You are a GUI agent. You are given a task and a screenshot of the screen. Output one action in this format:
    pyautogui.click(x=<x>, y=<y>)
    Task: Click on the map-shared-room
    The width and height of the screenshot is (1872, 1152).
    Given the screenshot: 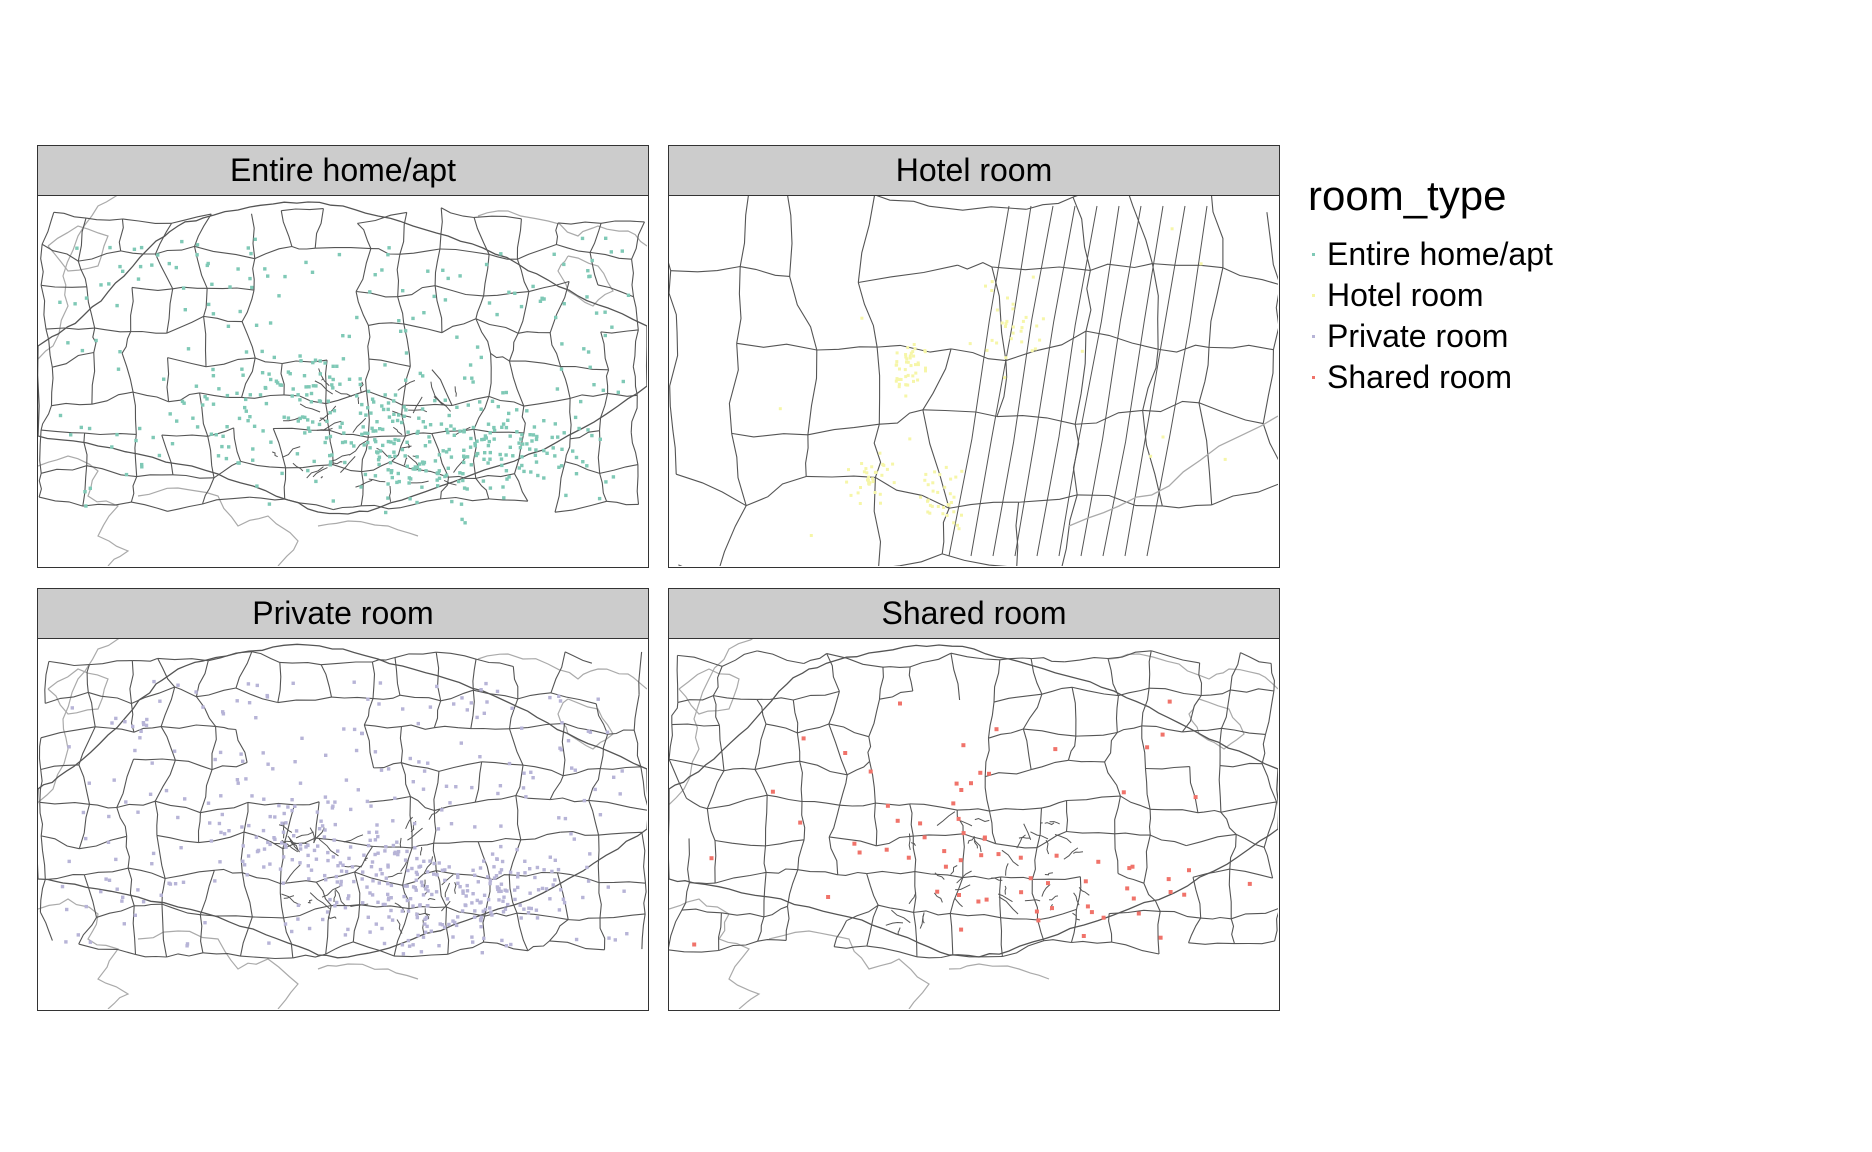 What is the action you would take?
    pyautogui.click(x=973, y=824)
    